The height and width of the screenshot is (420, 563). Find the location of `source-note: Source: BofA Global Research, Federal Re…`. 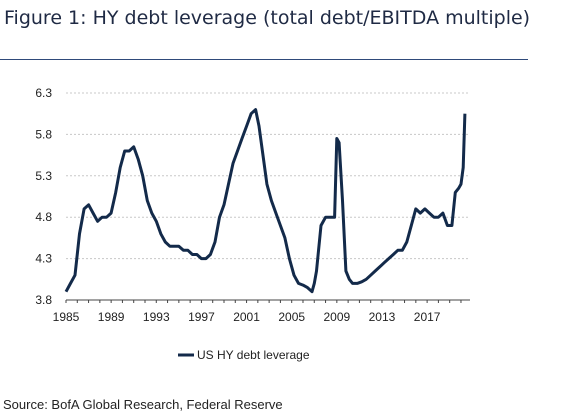

source-note: Source: BofA Global Research, Federal Re… is located at coordinates (143, 404).